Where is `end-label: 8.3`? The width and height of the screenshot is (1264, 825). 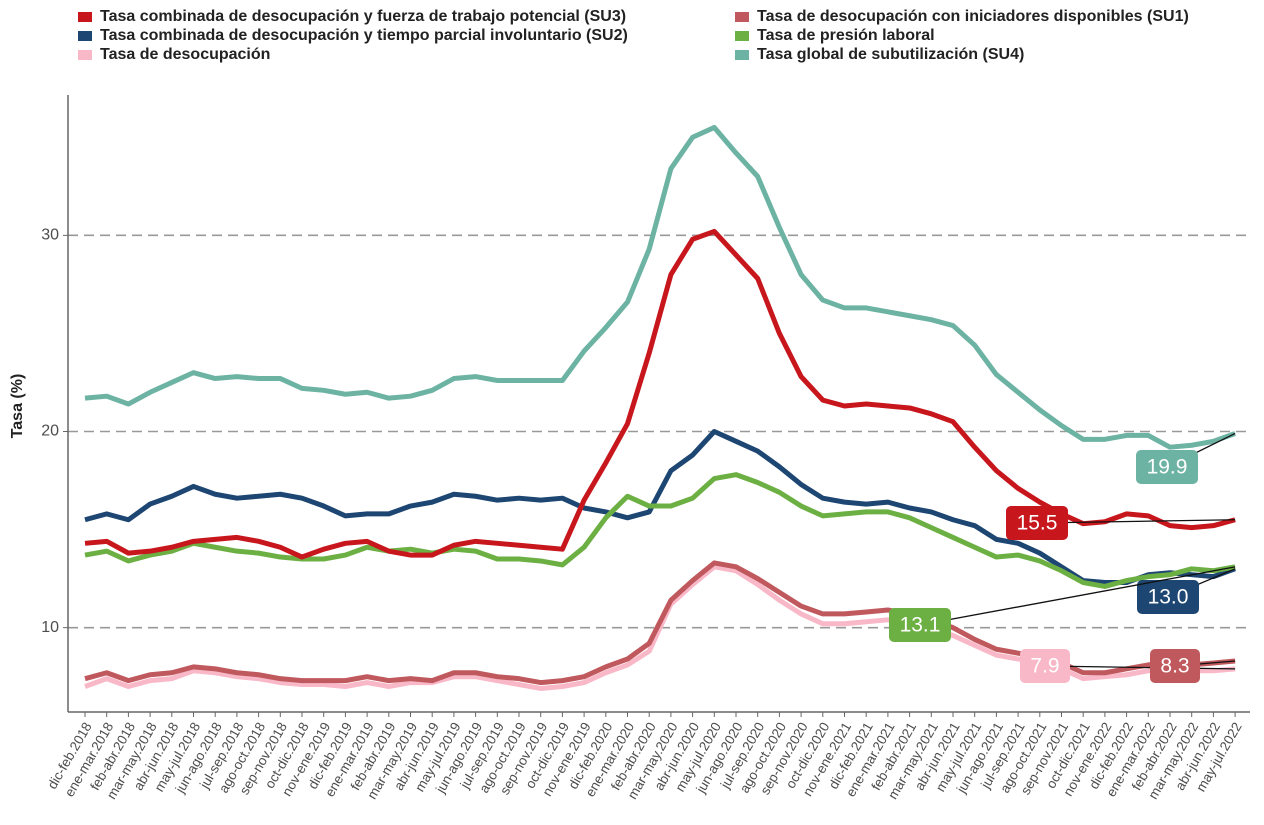
end-label: 8.3 is located at coordinates (1174, 666).